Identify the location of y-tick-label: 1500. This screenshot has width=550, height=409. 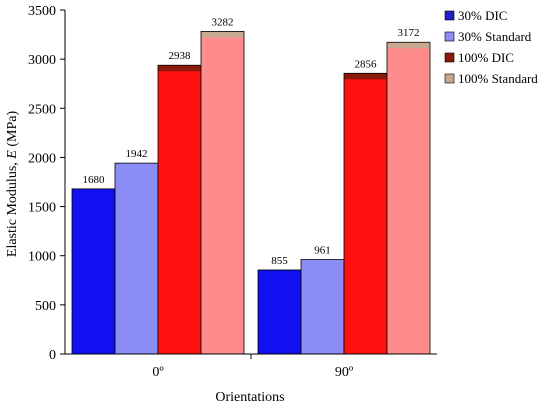
(42, 208).